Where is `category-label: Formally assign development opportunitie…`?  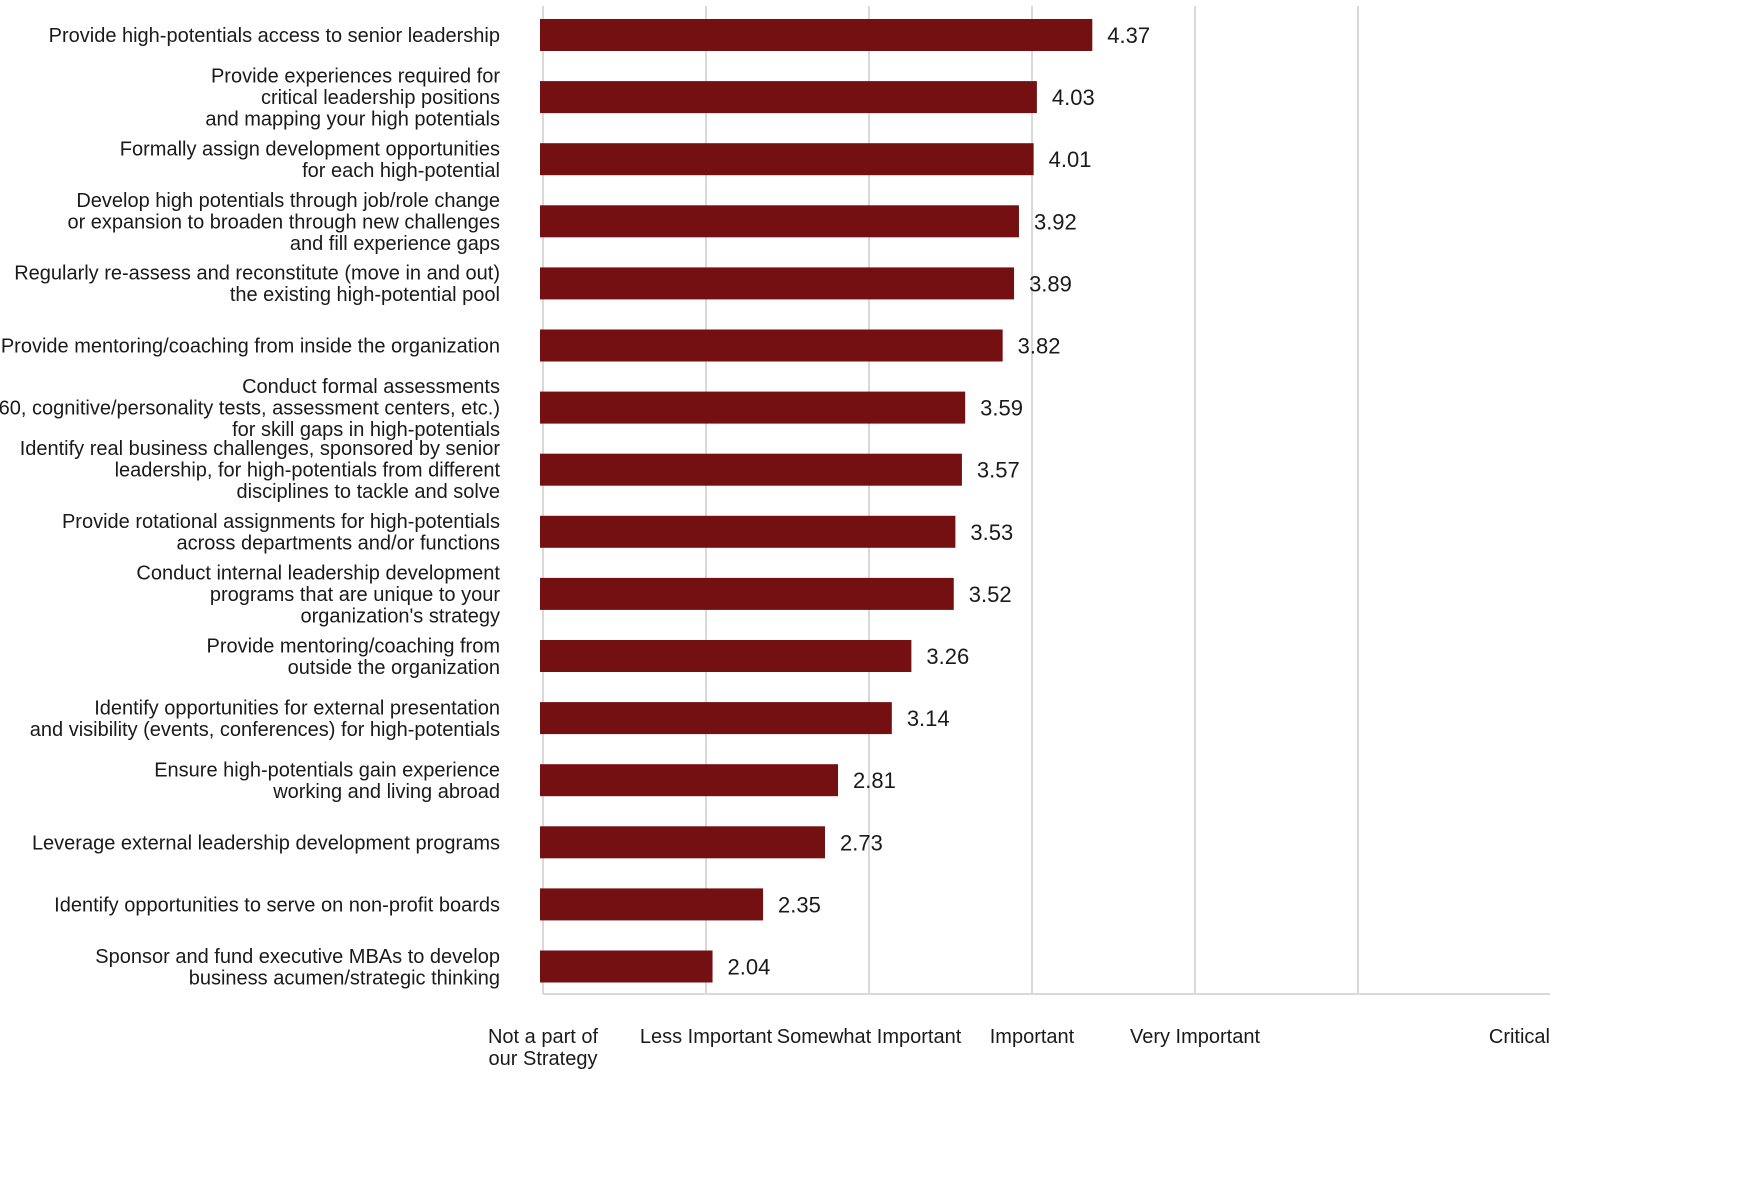 category-label: Formally assign development opportunitie… is located at coordinates (310, 160).